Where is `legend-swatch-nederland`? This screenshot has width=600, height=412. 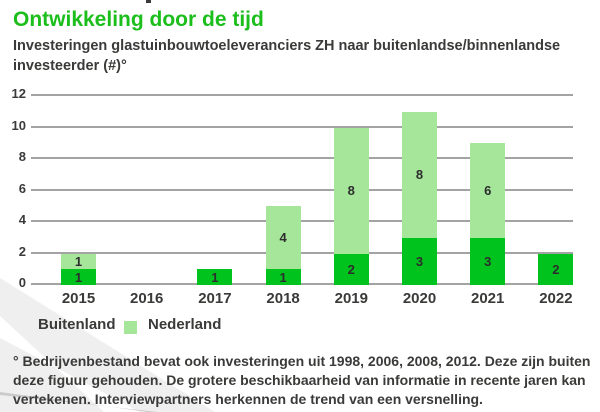
legend-swatch-nederland is located at coordinates (130, 327).